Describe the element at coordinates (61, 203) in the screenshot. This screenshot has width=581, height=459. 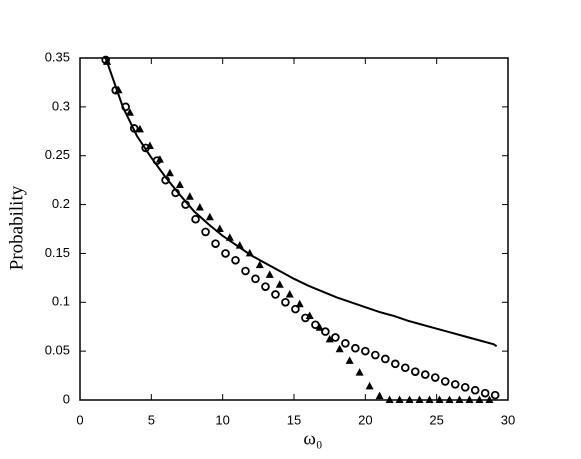
I see `y-tick-label: 0.2` at that location.